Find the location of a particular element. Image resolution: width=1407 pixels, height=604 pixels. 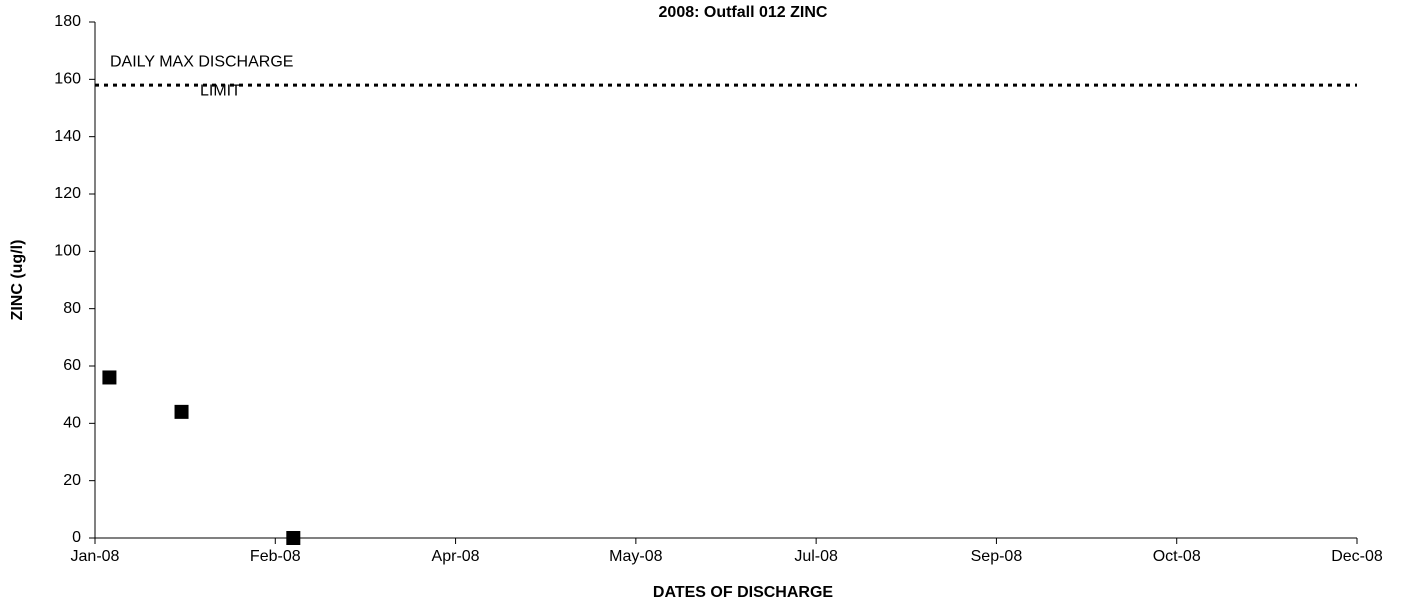

y-tick-label: 140 is located at coordinates (67, 136).